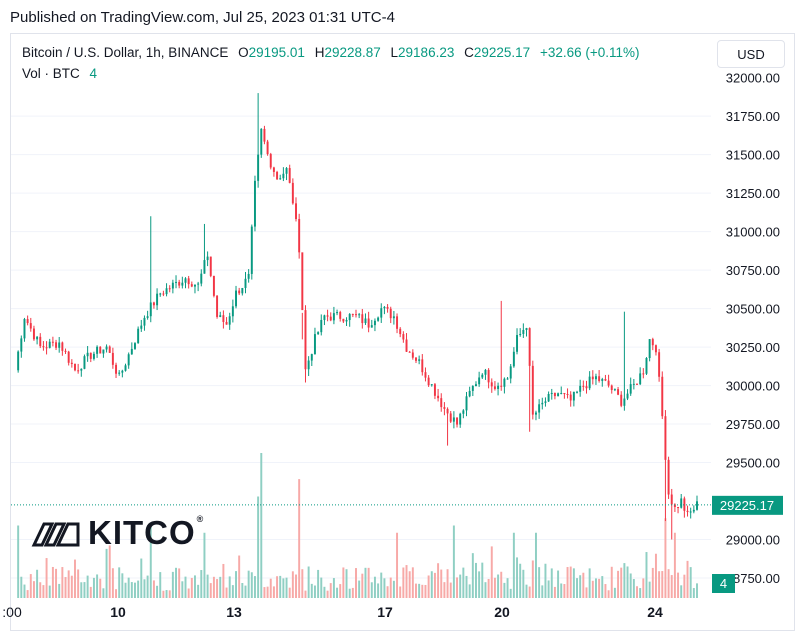 The image size is (805, 642). I want to click on x-tick-label: 10, so click(118, 612).